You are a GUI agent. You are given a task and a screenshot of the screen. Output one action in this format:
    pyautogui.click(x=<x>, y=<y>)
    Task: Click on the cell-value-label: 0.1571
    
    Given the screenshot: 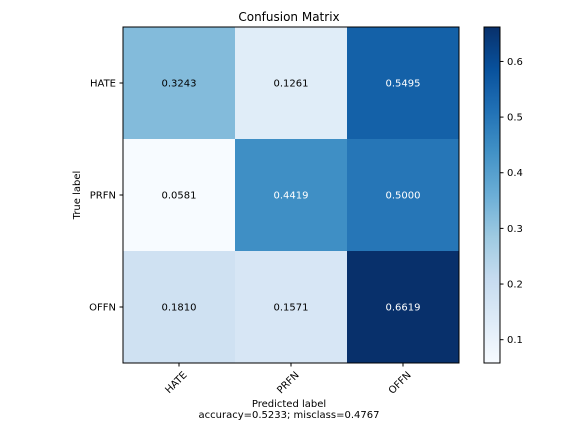 What is the action you would take?
    pyautogui.click(x=291, y=308)
    